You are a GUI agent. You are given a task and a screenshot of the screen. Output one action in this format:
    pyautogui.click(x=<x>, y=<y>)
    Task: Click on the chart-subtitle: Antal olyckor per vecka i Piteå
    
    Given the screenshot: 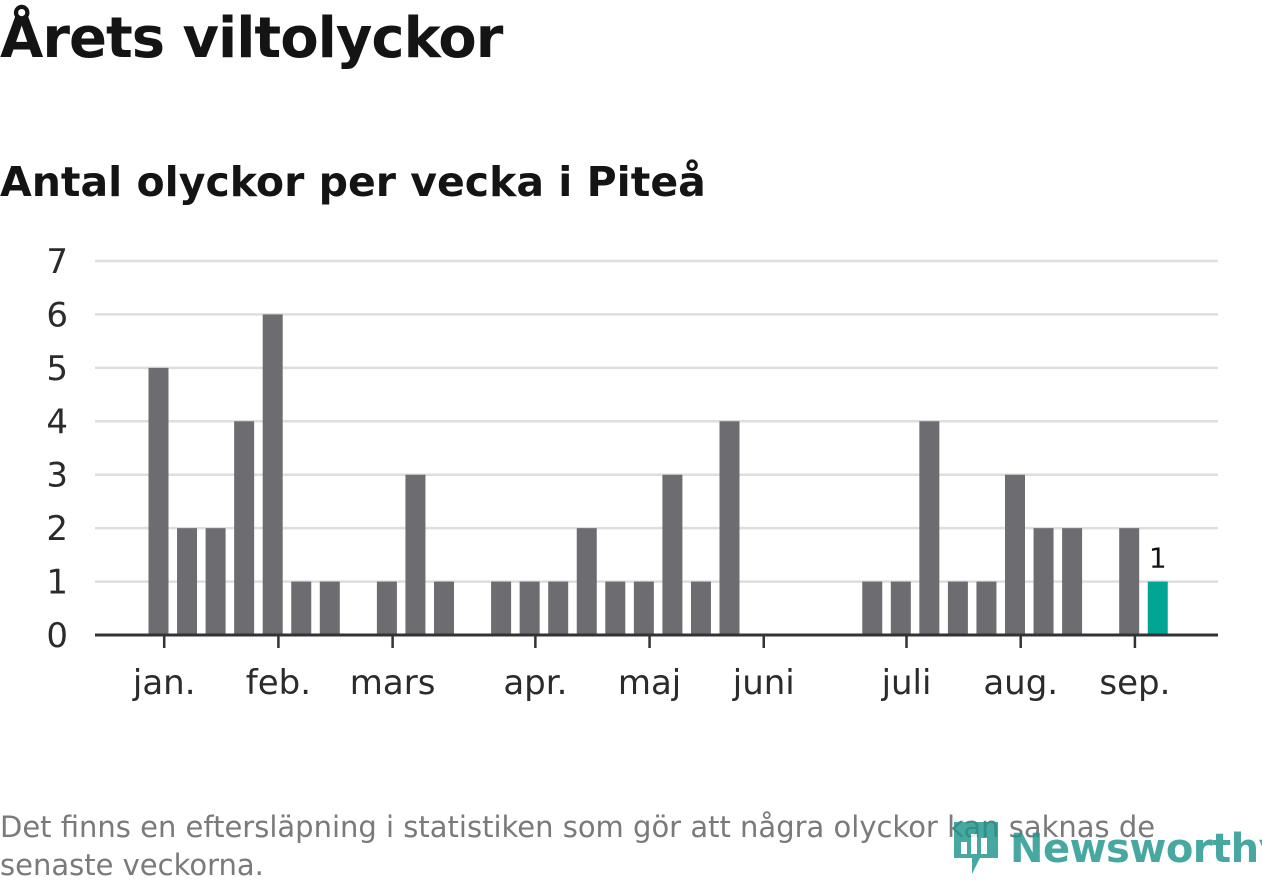 What is the action you would take?
    pyautogui.click(x=353, y=182)
    